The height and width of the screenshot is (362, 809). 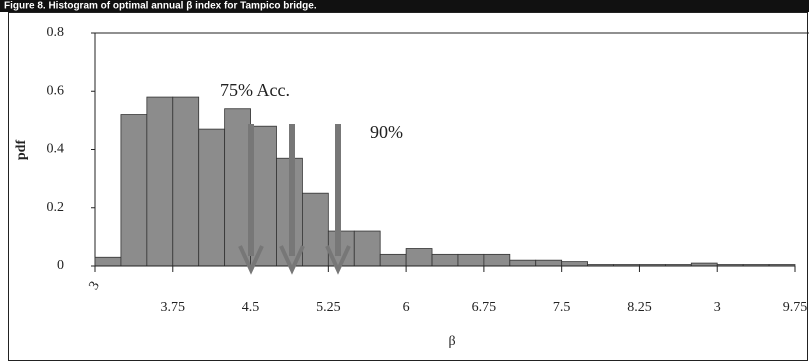 What do you see at coordinates (386, 132) in the screenshot?
I see `annotation: 90%` at bounding box center [386, 132].